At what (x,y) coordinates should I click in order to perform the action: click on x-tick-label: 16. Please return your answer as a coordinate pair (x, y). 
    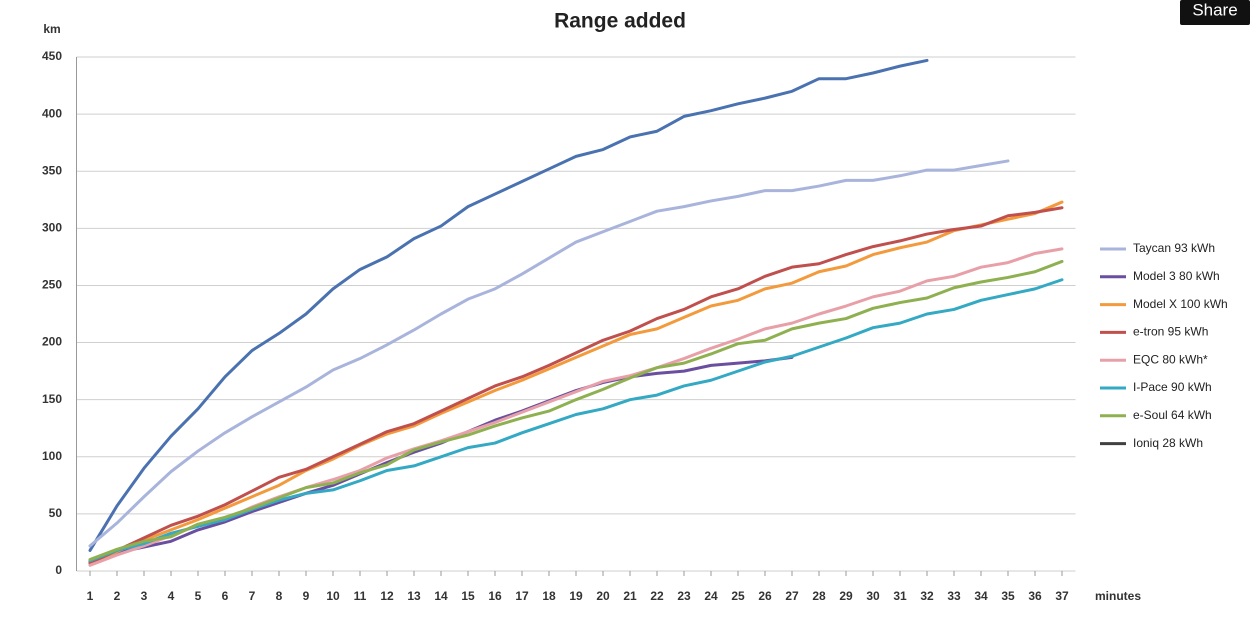
    Looking at the image, I should click on (495, 596).